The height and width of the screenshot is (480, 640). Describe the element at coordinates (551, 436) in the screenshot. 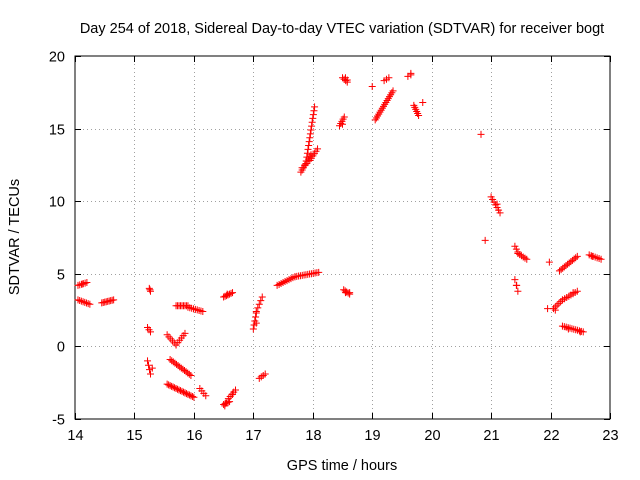

I see `x-tick-label: 22` at that location.